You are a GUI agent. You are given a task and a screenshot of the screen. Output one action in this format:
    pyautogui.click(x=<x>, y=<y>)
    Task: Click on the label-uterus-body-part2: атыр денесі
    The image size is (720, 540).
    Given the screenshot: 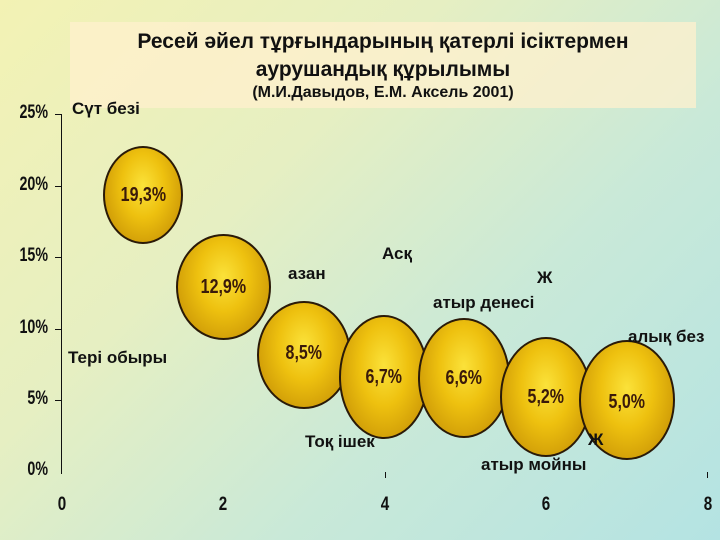 What is the action you would take?
    pyautogui.click(x=484, y=302)
    